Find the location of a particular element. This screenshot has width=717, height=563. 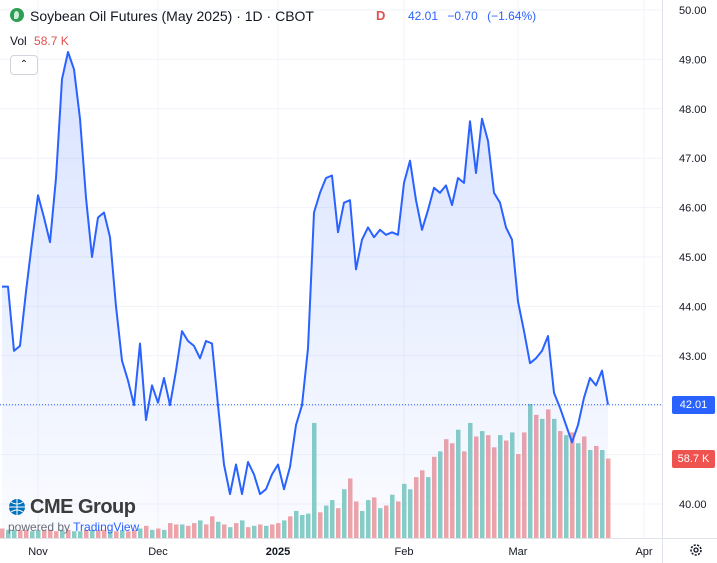

cme-globe-icon is located at coordinates (17, 507).